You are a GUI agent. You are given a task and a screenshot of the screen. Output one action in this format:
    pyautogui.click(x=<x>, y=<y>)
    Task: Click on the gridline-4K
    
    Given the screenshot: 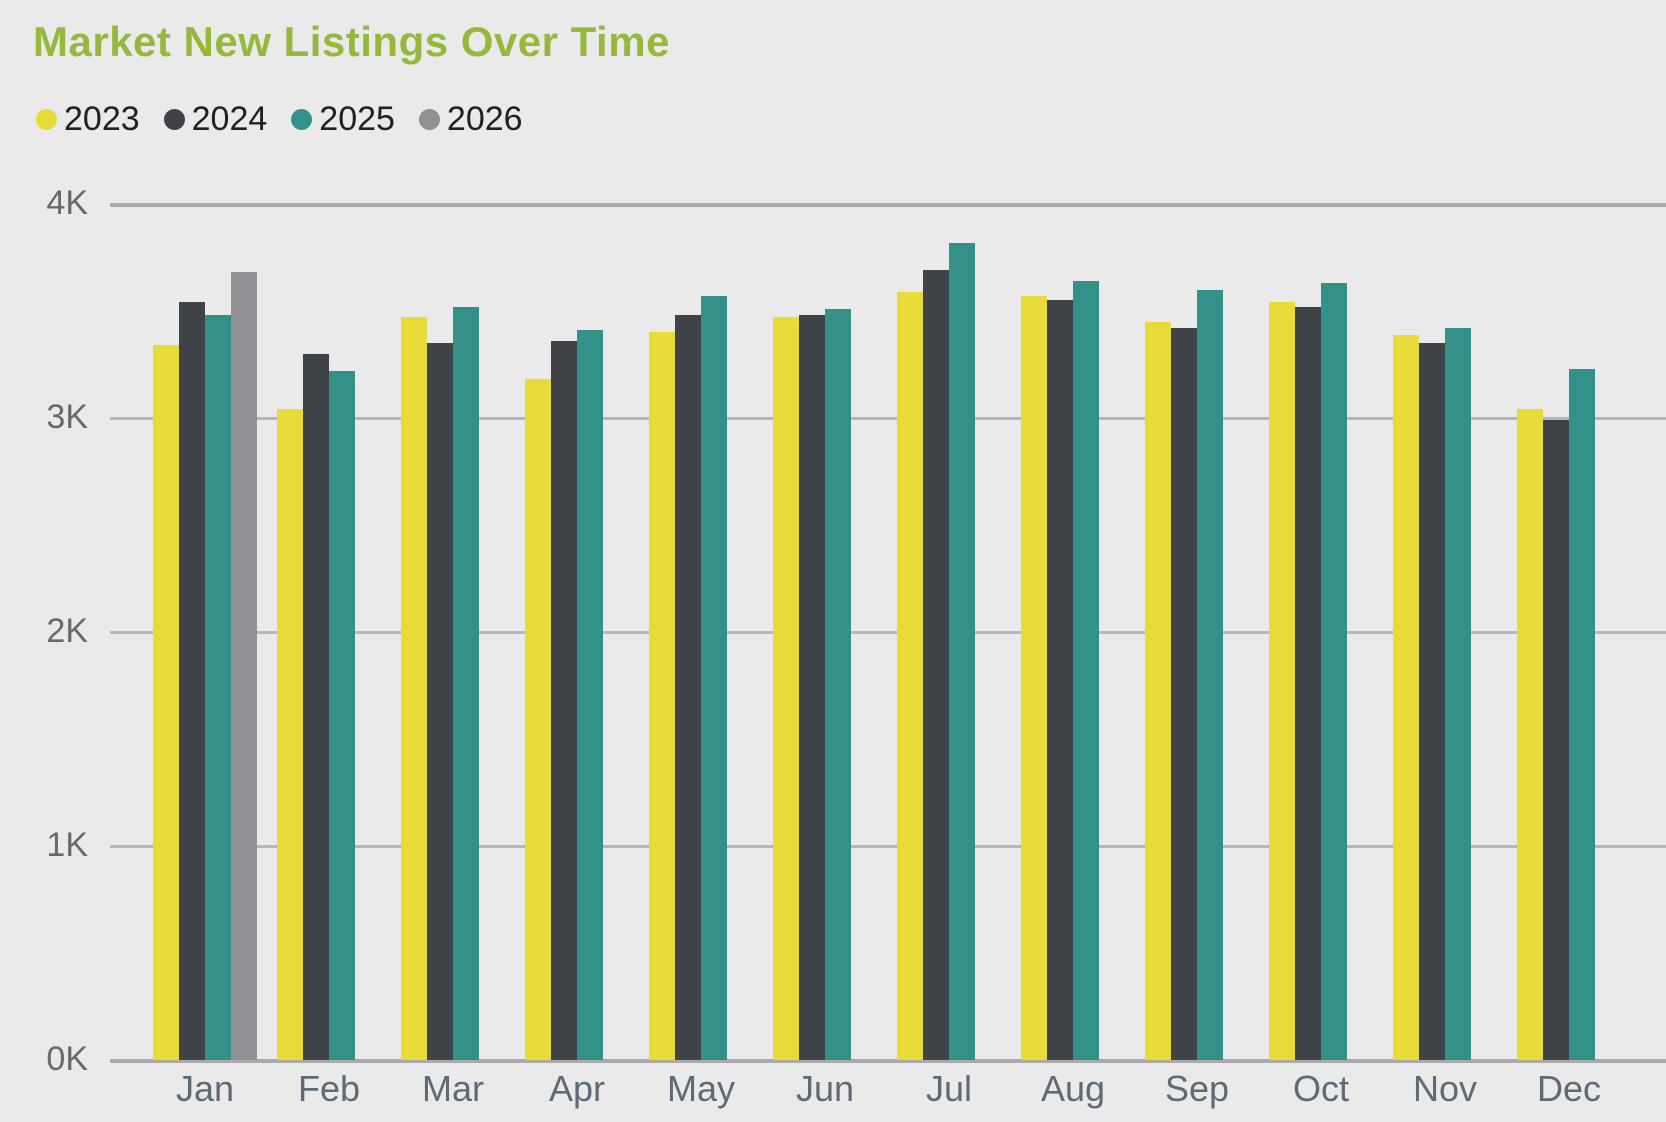 What is the action you would take?
    pyautogui.click(x=888, y=205)
    